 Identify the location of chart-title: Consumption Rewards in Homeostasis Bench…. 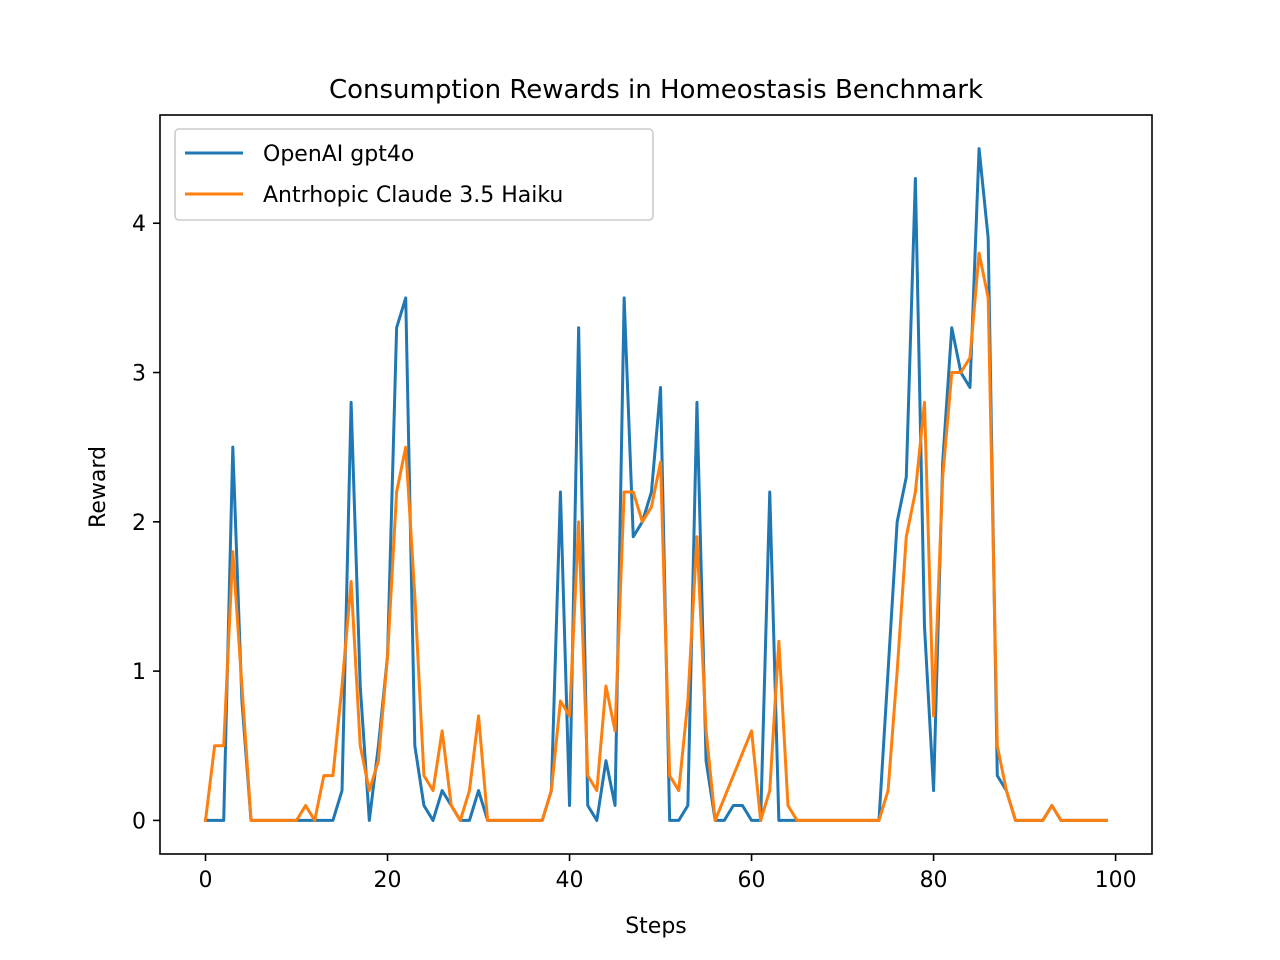
(656, 90).